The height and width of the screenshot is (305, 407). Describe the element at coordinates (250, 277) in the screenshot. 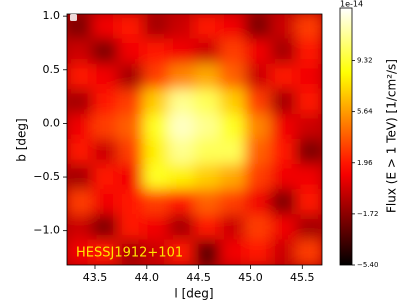

I see `x-tick-label: 45.0` at that location.